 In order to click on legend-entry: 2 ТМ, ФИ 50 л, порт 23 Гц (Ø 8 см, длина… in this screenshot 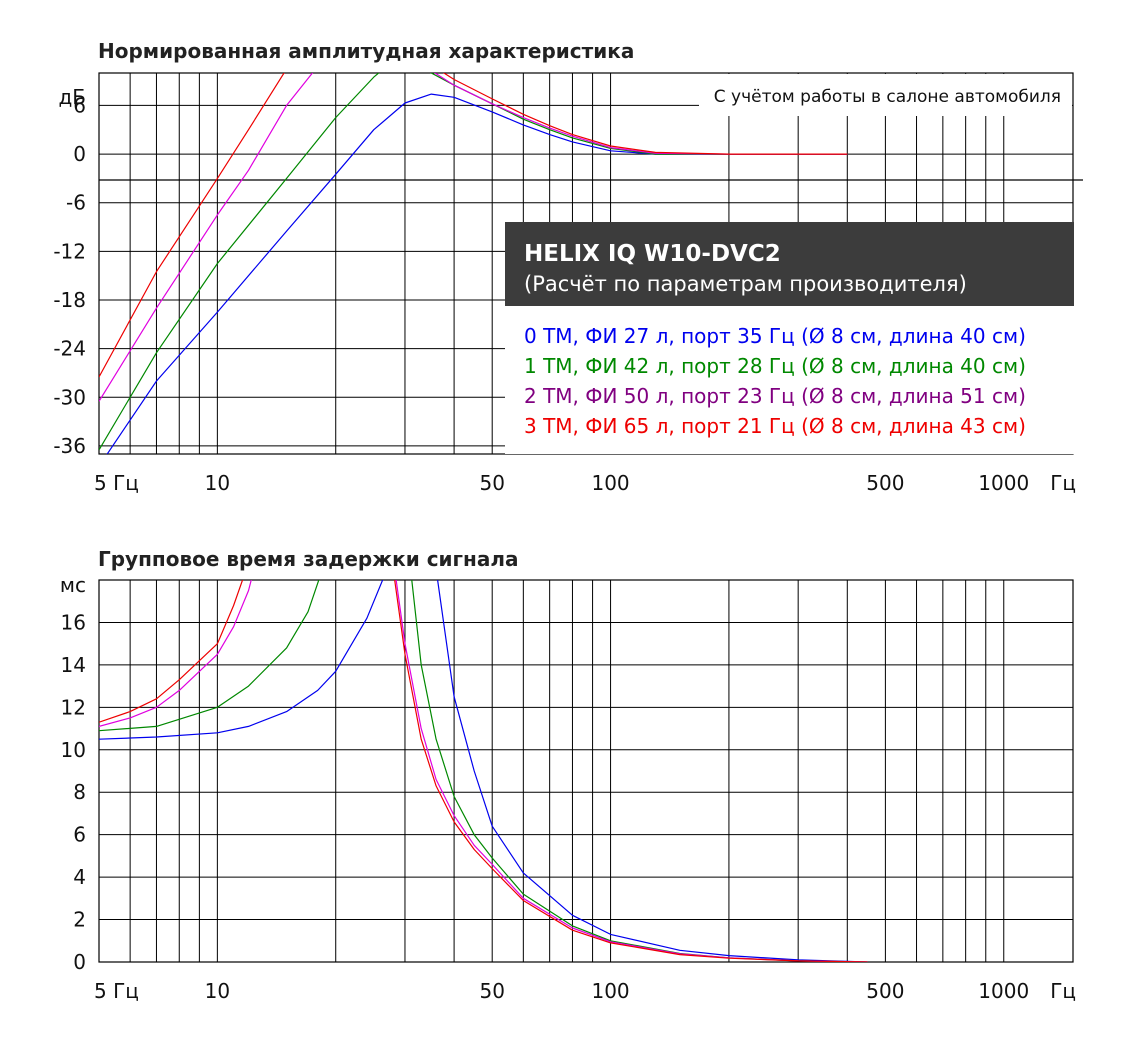, I will do `click(775, 396)`.